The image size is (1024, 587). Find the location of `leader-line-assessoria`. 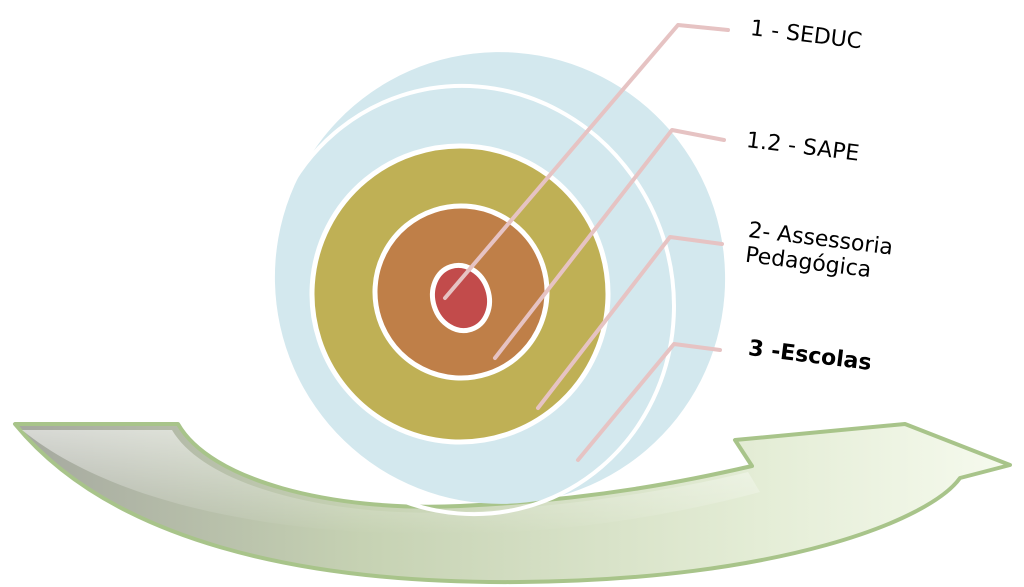

leader-line-assessoria is located at coordinates (630, 322).